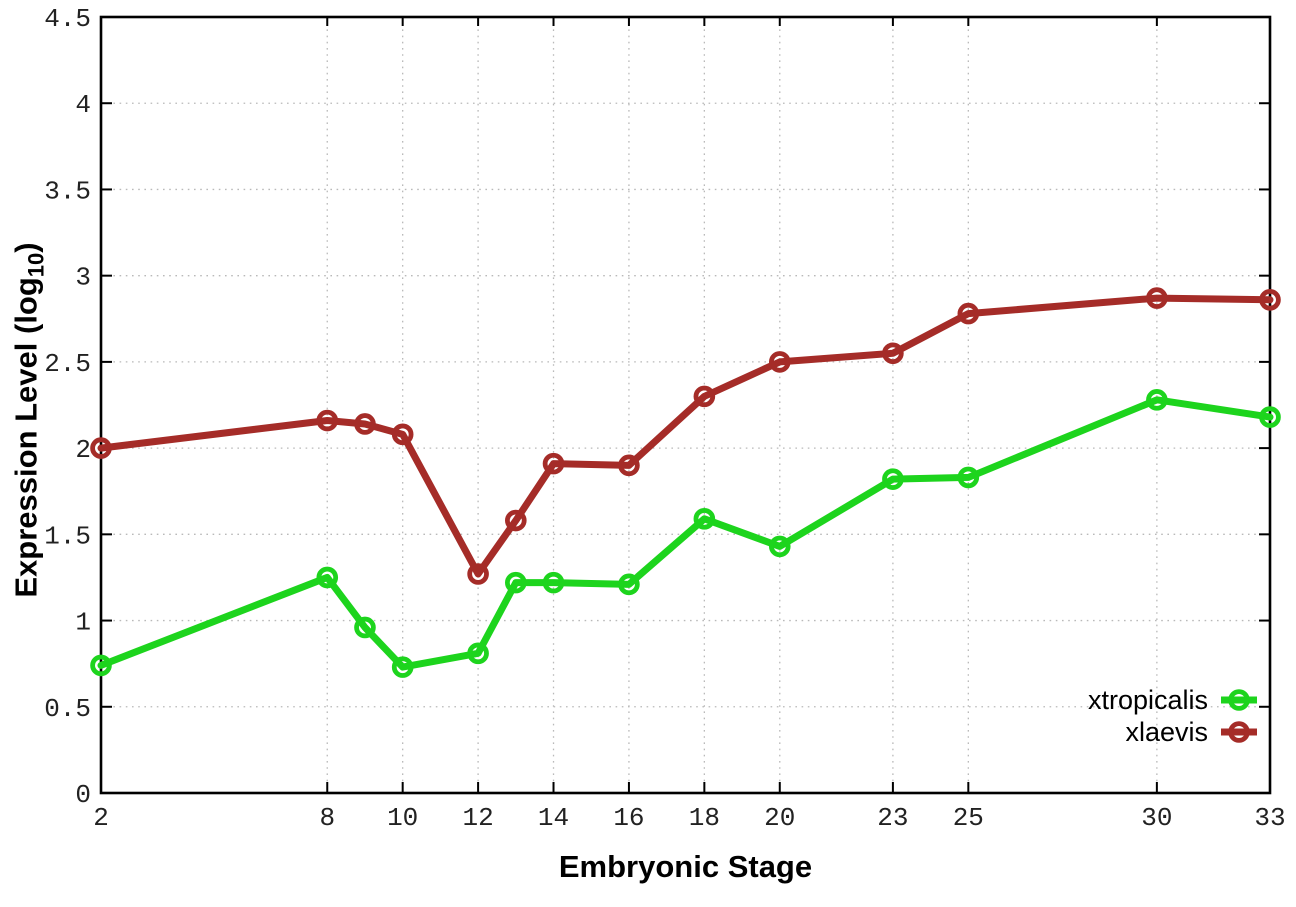 This screenshot has height=907, width=1296. What do you see at coordinates (83, 450) in the screenshot?
I see `y-tick-label: 2` at bounding box center [83, 450].